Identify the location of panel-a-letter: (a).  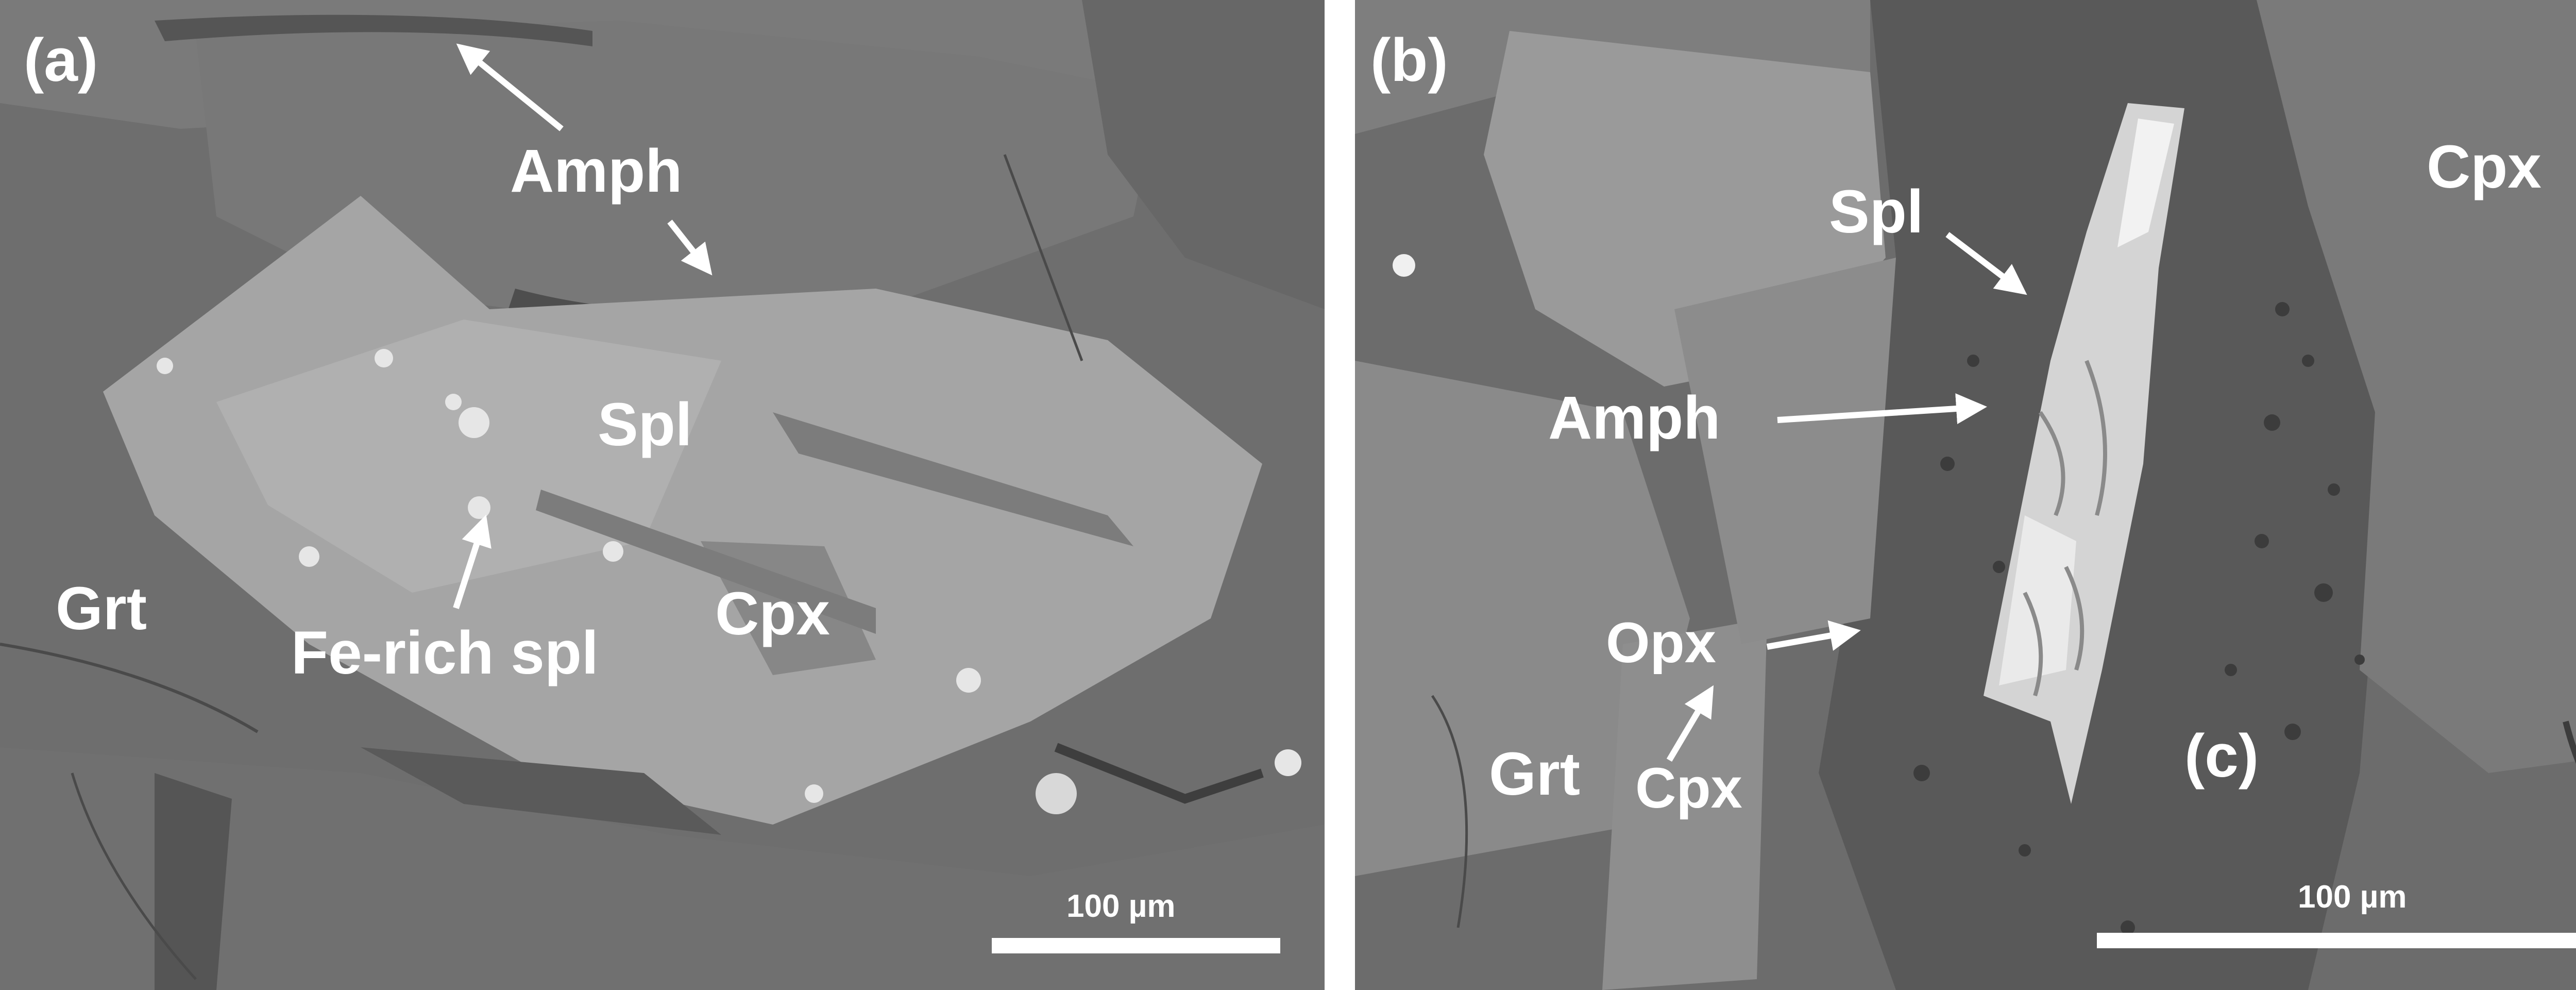
(61, 60).